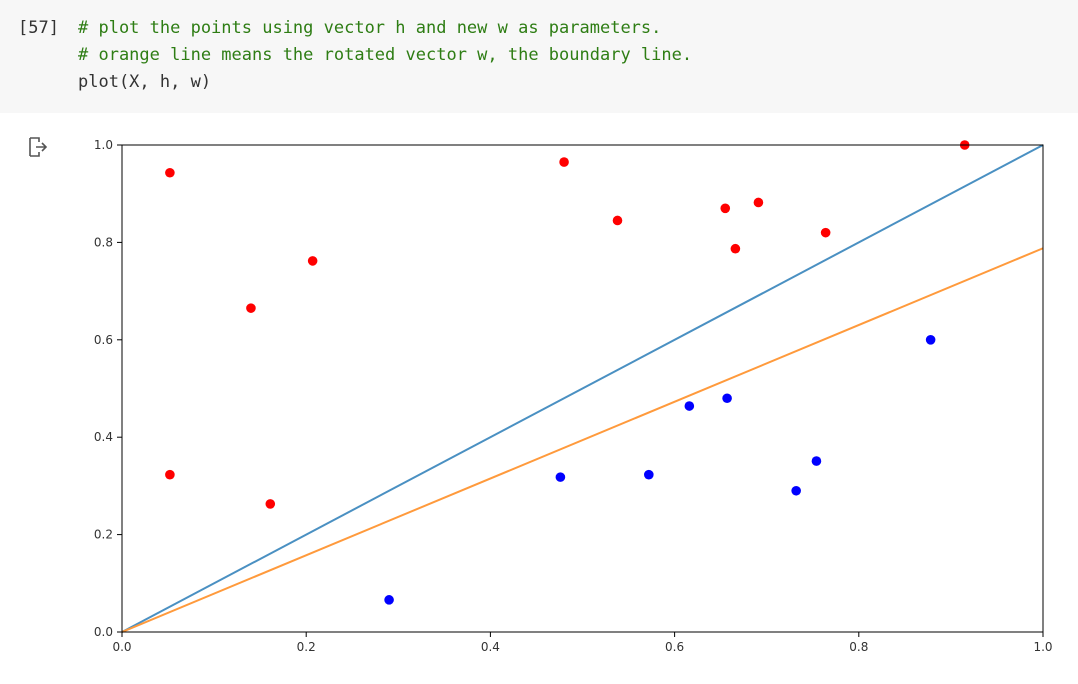  I want to click on x-tick-label: 0.4, so click(490, 647).